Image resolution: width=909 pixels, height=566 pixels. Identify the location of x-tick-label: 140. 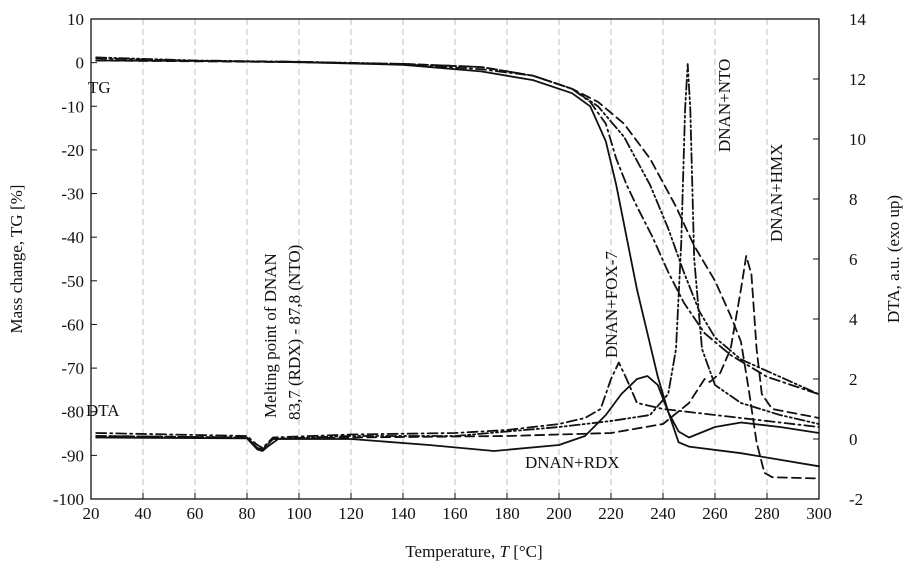
(403, 513).